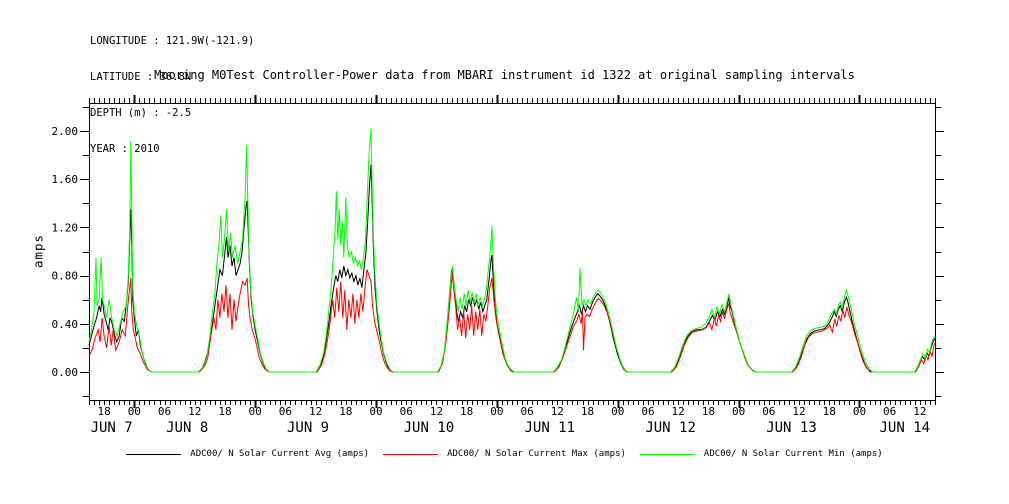 The width and height of the screenshot is (1009, 504). I want to click on y-tick-label: 1.20, so click(65, 227).